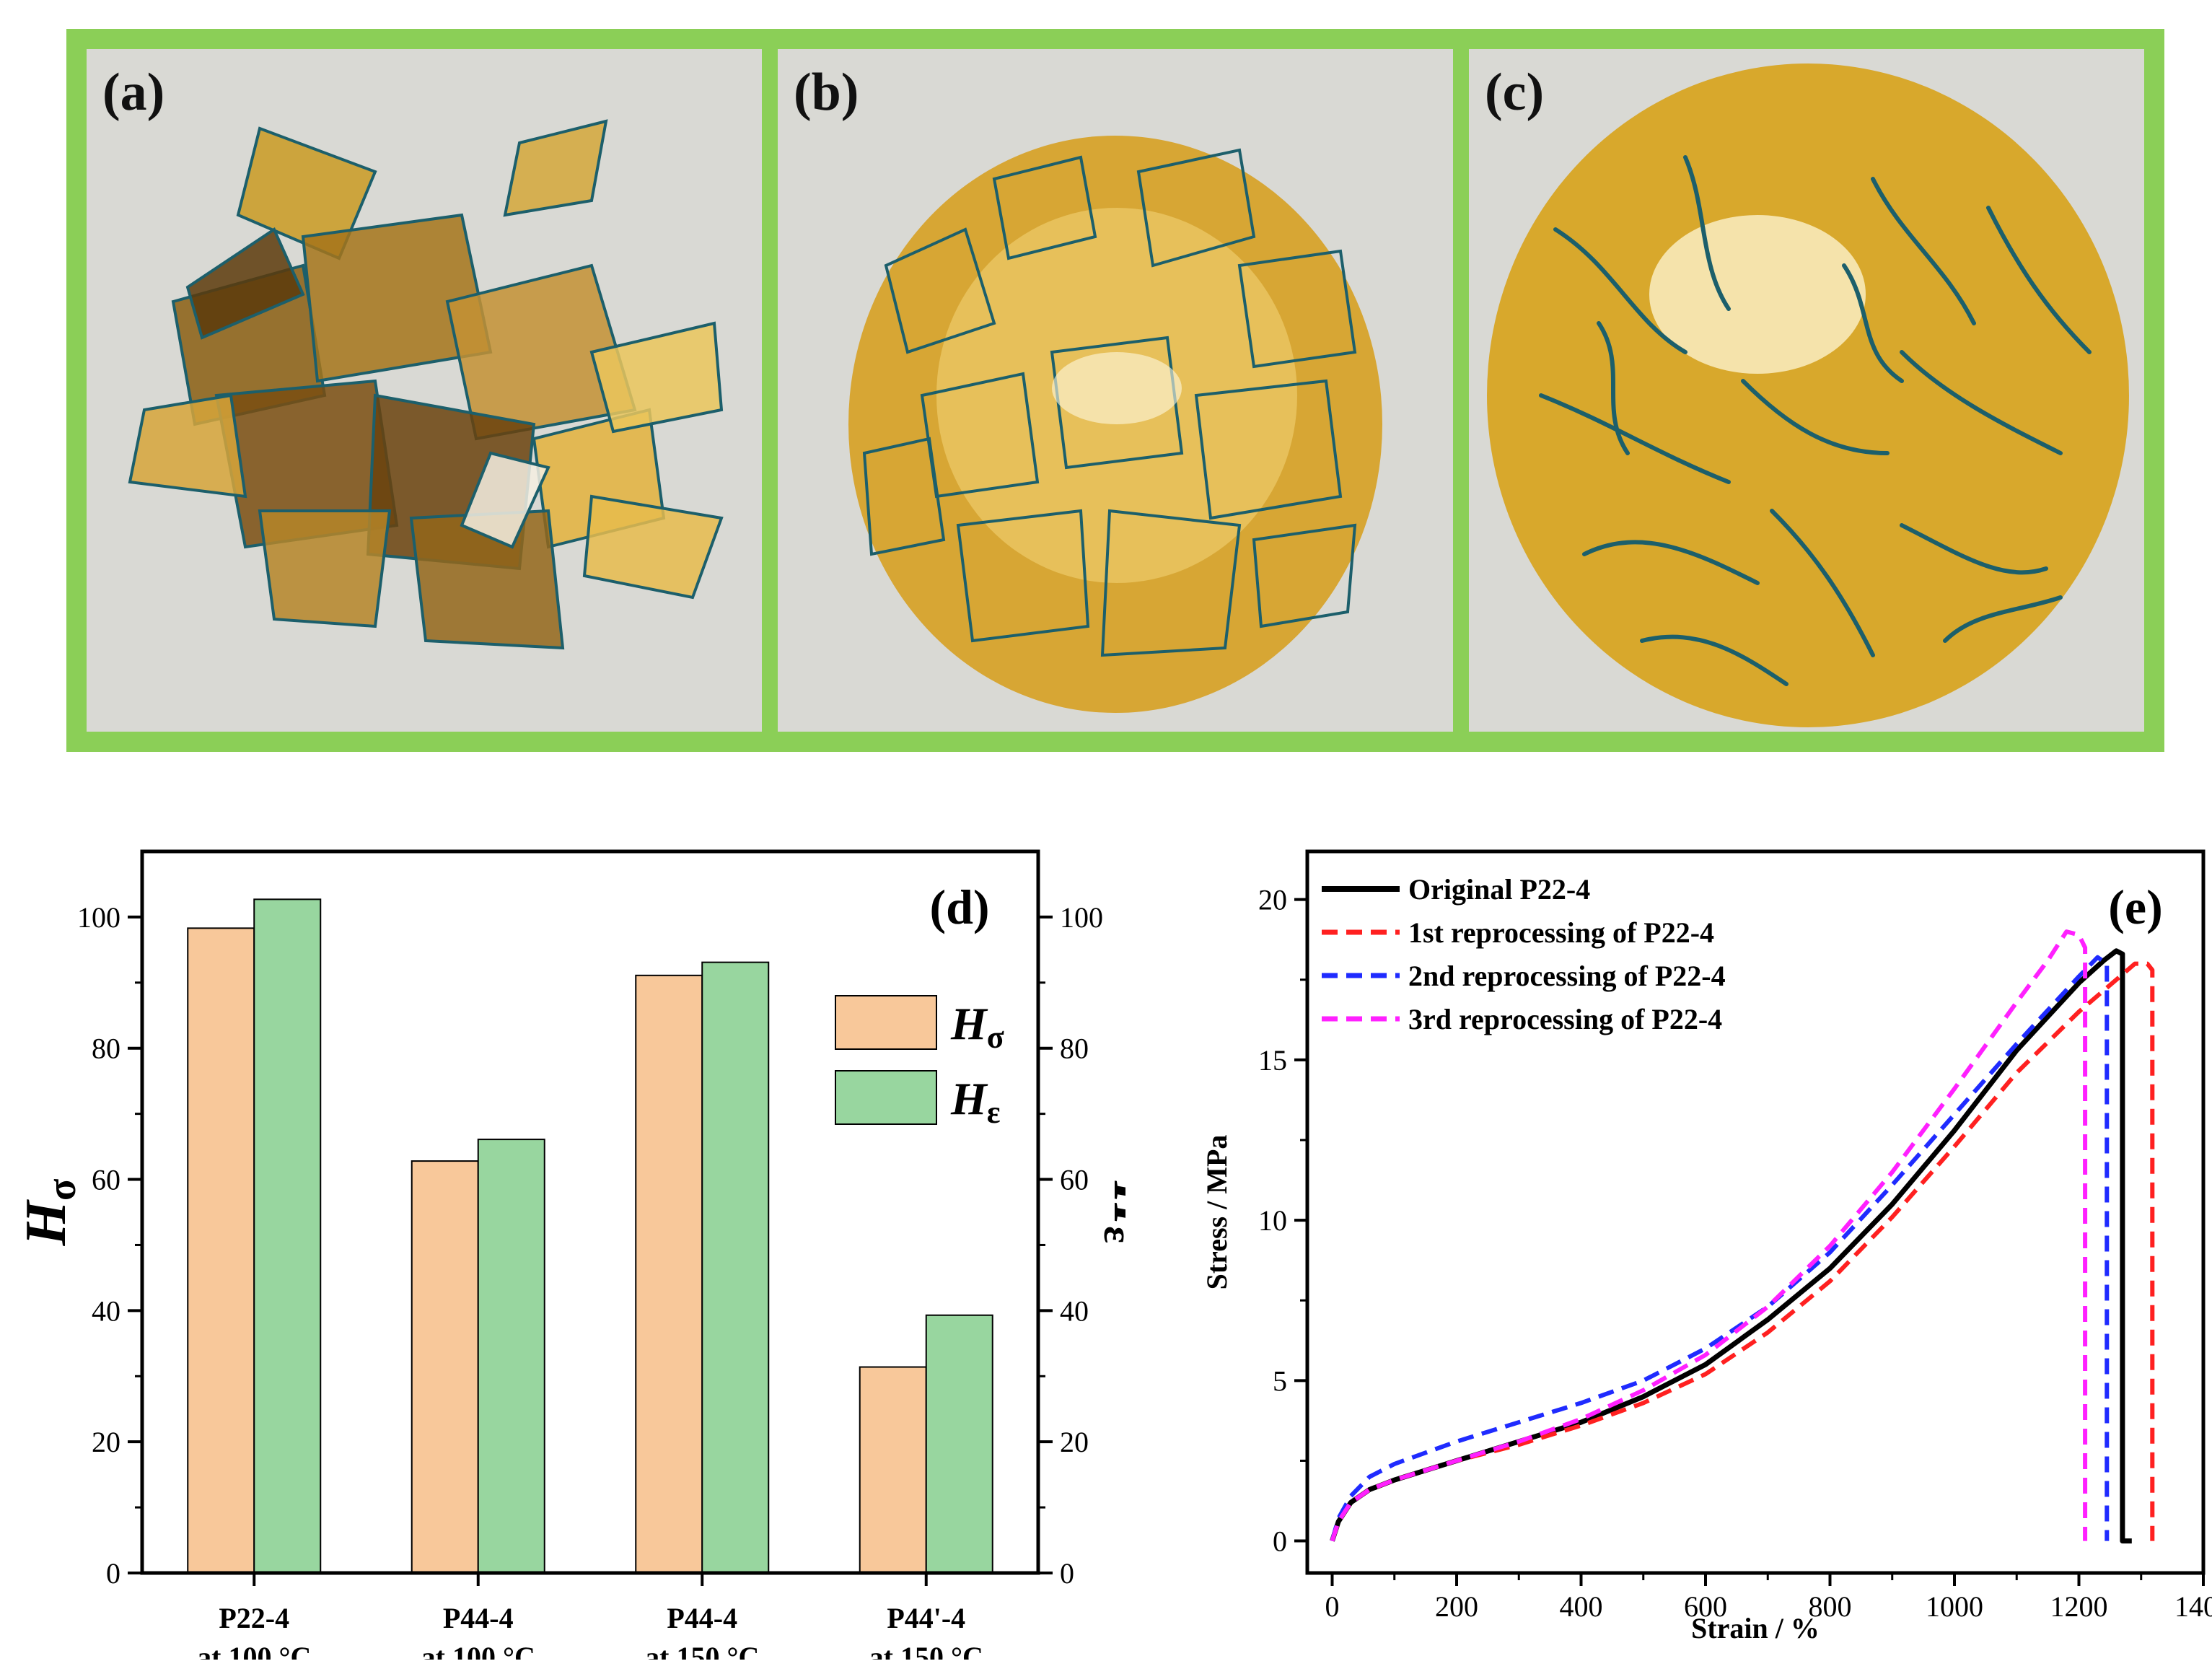  Describe the element at coordinates (1272, 1060) in the screenshot. I see `y-tick-label: 15` at that location.